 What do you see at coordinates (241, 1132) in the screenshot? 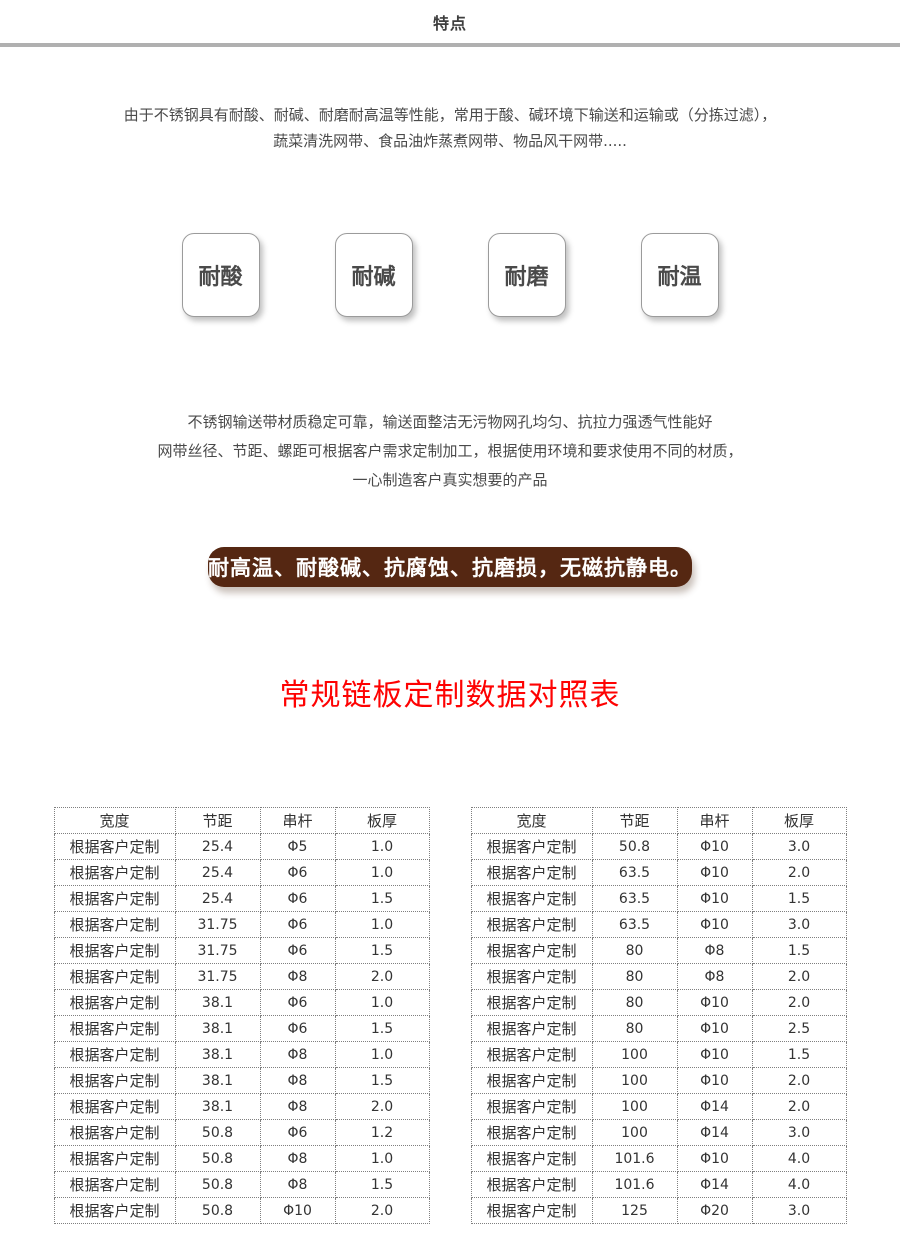
I see `table-row: 根据客户定制 50.8 Φ6 1.2` at bounding box center [241, 1132].